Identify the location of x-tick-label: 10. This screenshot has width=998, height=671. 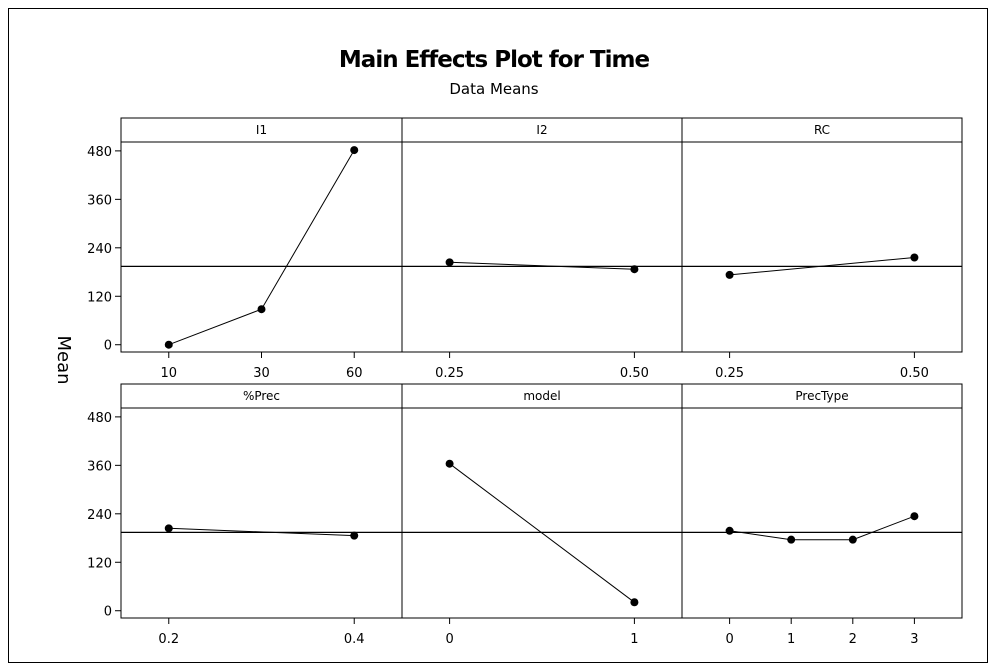
(168, 373).